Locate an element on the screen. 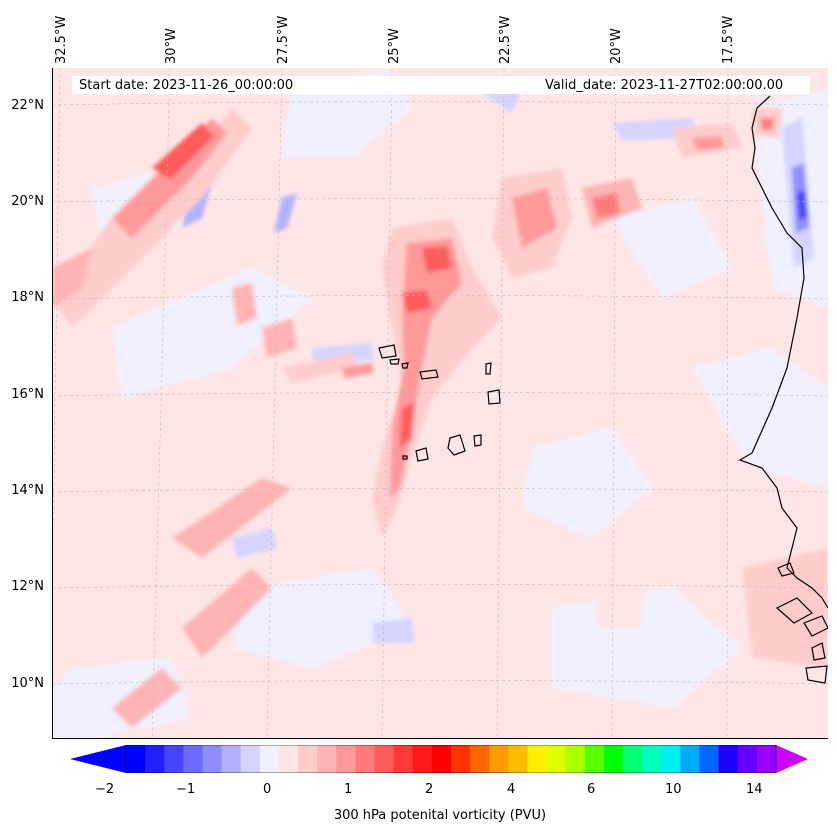  colorbar-tick: 4 is located at coordinates (511, 789).